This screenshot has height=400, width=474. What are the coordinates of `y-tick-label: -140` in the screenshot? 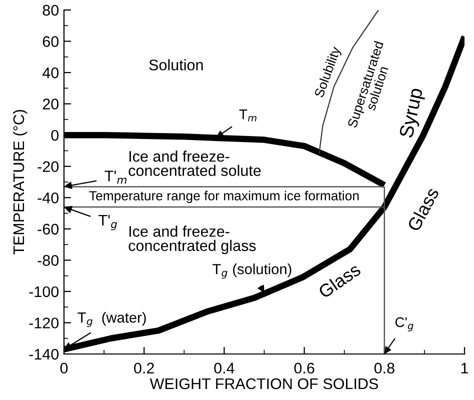 It's located at (44, 354).